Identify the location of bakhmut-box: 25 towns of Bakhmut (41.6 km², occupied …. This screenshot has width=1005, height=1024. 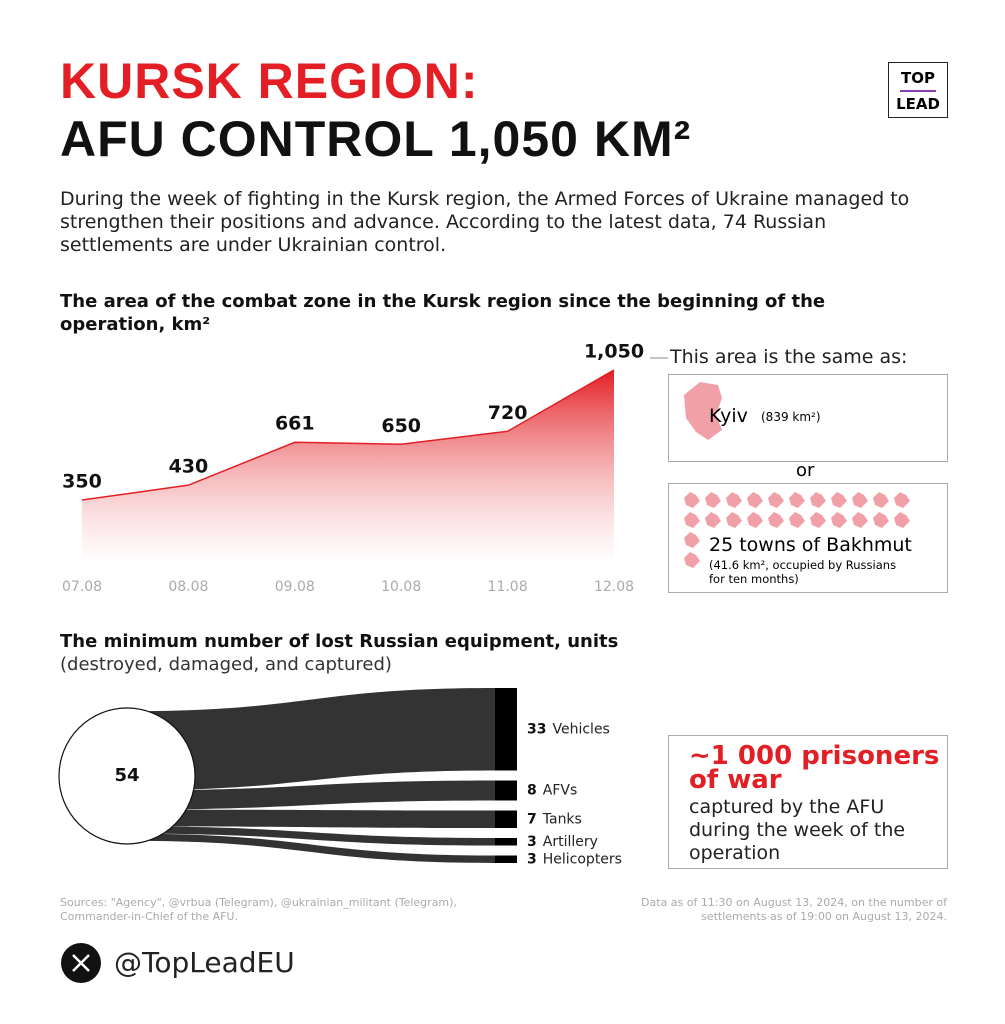
(808, 538).